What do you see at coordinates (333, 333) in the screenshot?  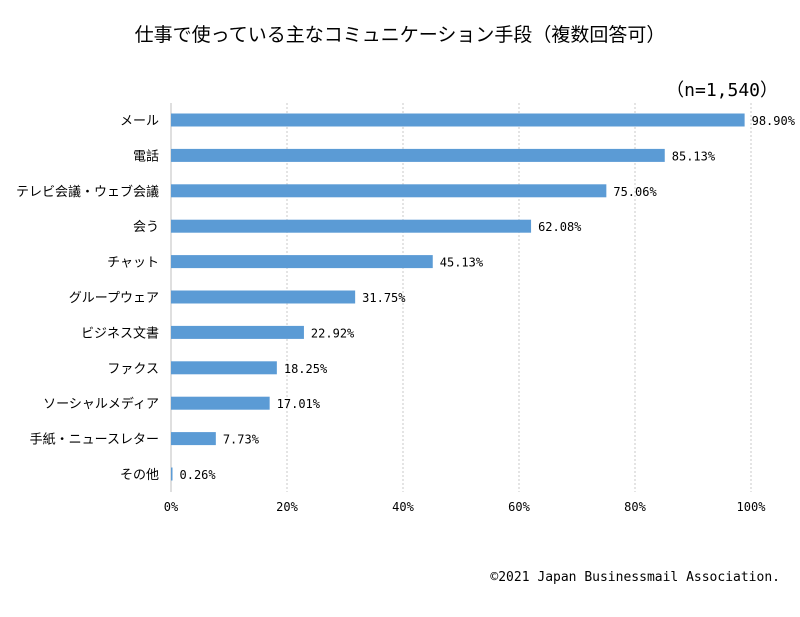 I see `value-label-7: 22.92%` at bounding box center [333, 333].